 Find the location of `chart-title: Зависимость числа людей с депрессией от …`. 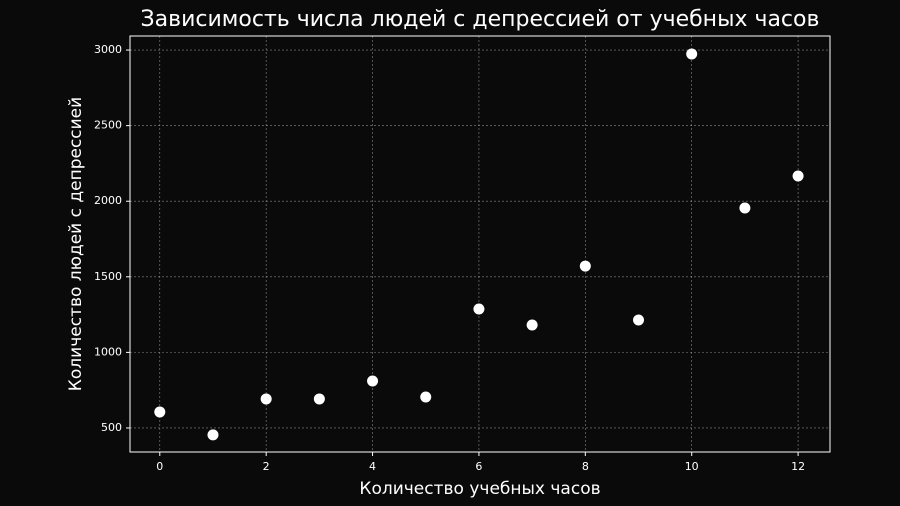

chart-title: Зависимость числа людей с депрессией от … is located at coordinates (480, 19).